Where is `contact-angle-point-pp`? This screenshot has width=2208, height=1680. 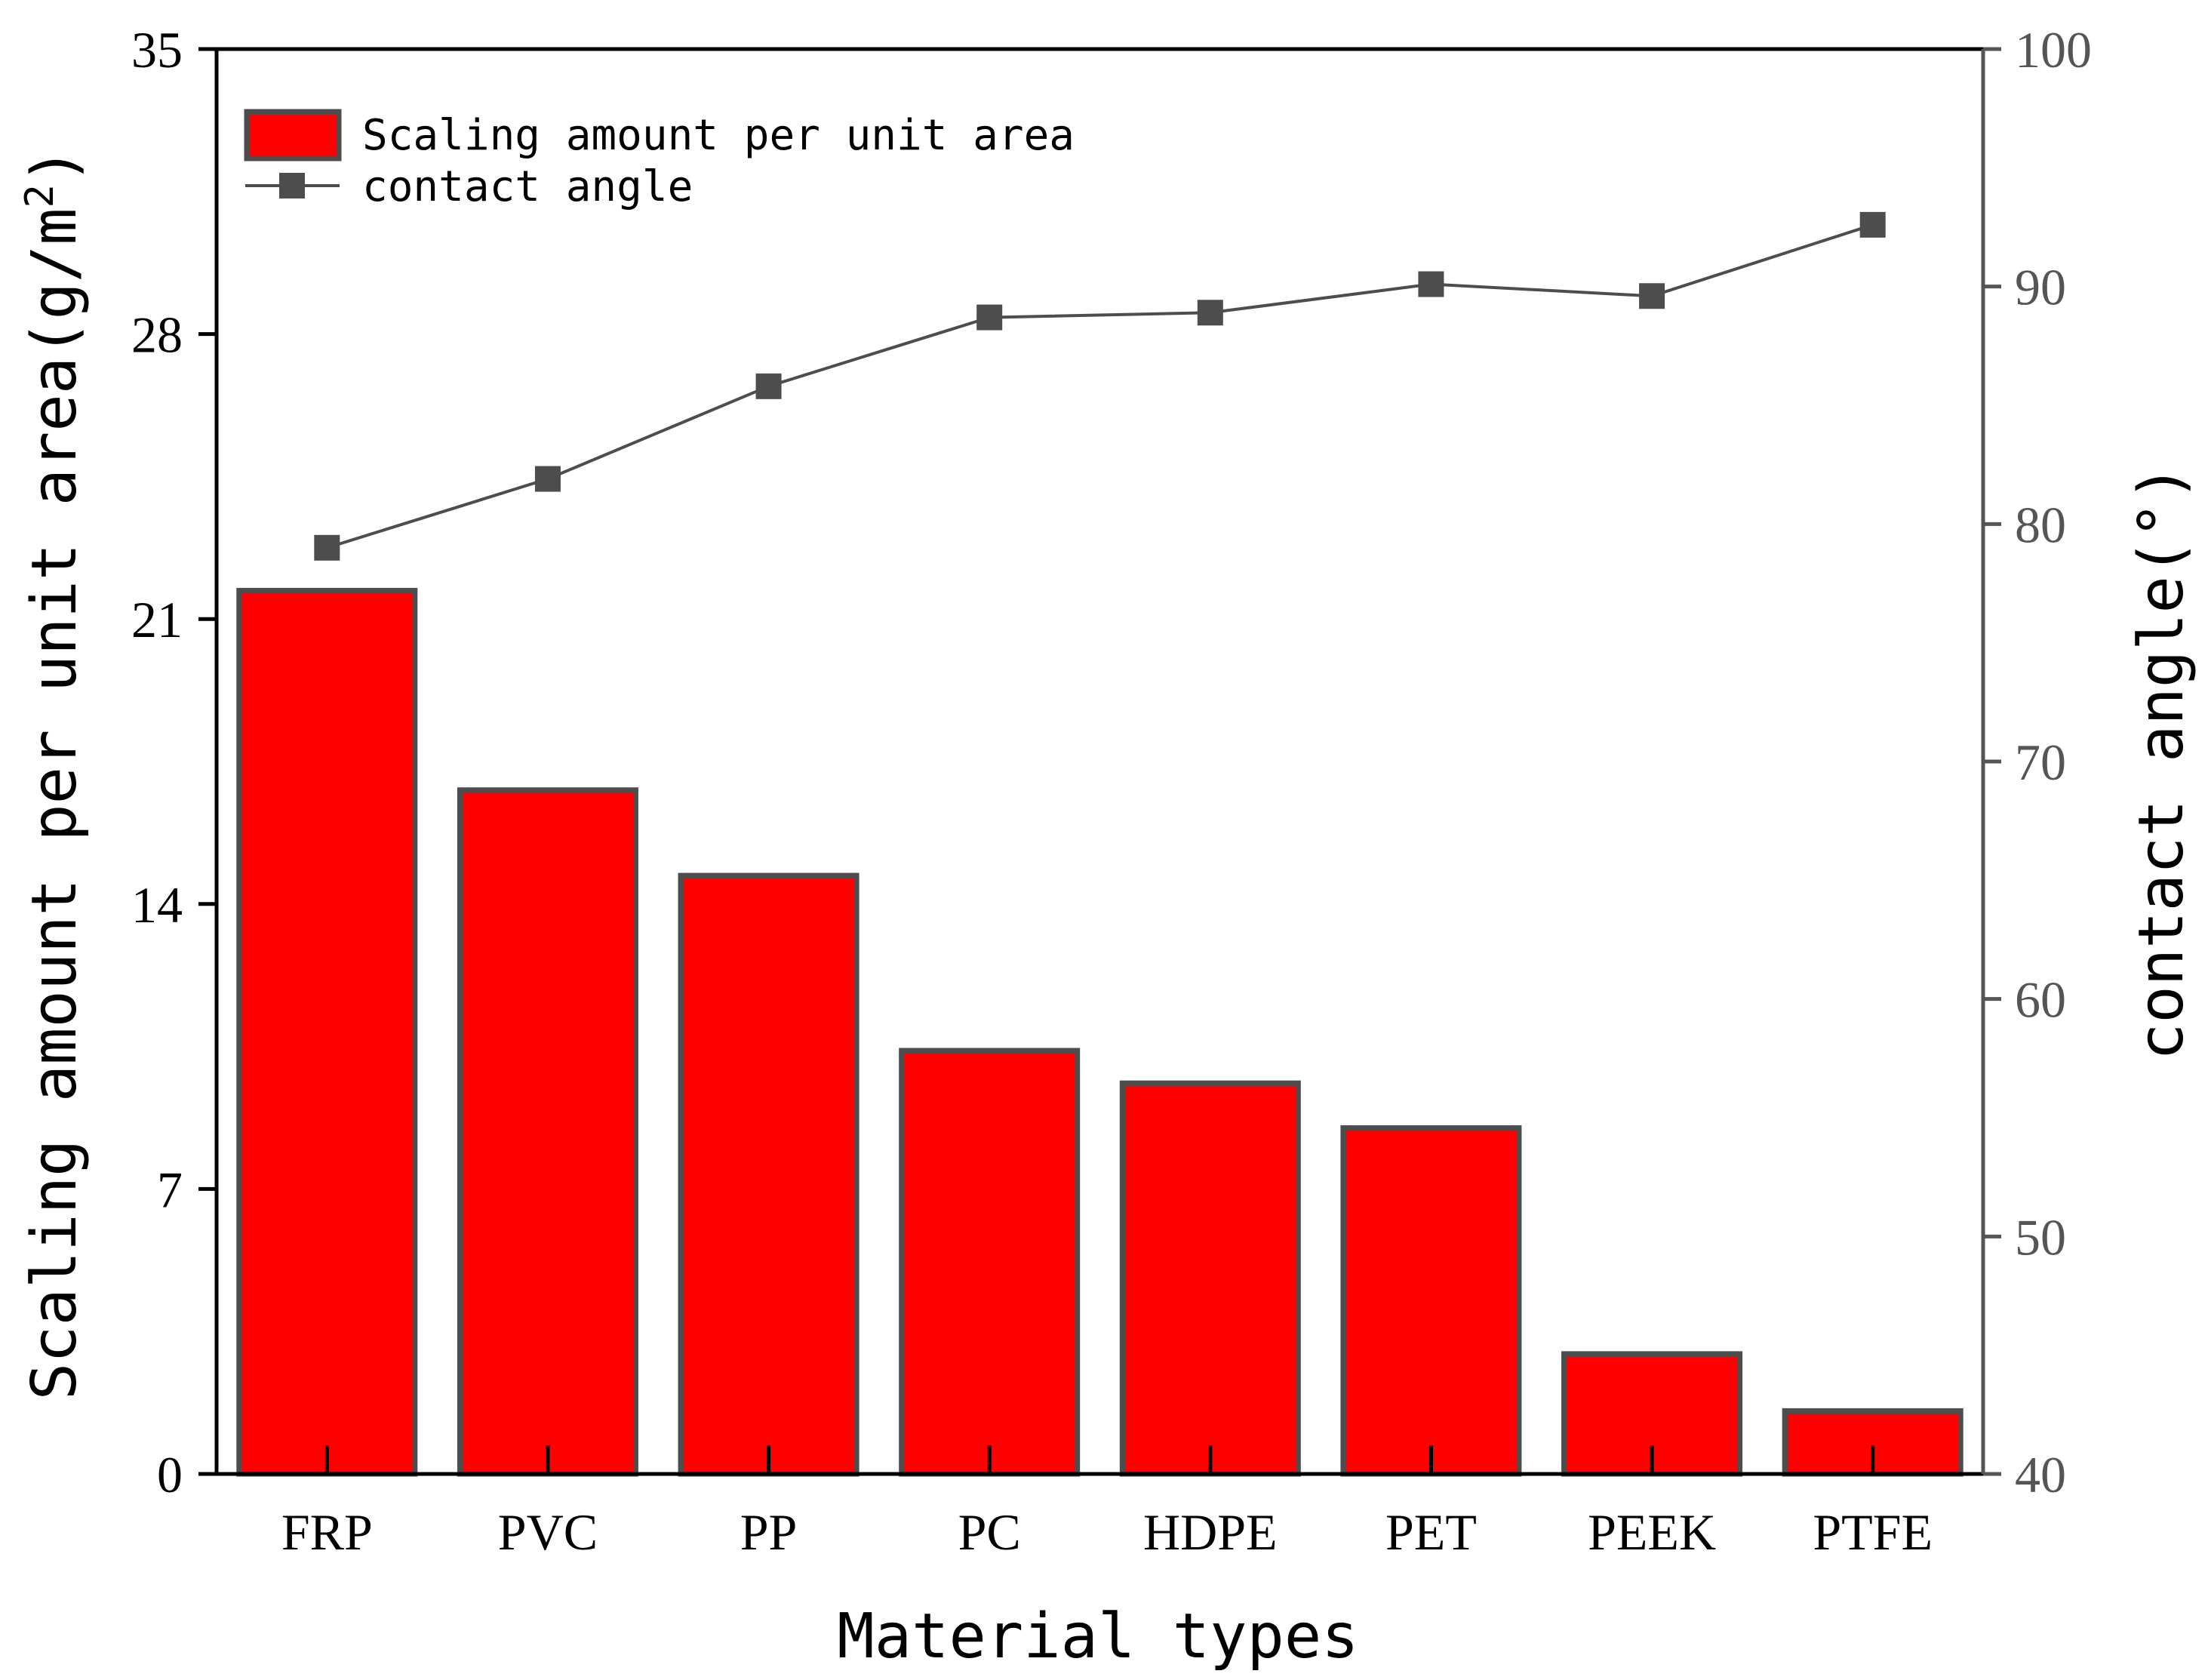
contact-angle-point-pp is located at coordinates (768, 386).